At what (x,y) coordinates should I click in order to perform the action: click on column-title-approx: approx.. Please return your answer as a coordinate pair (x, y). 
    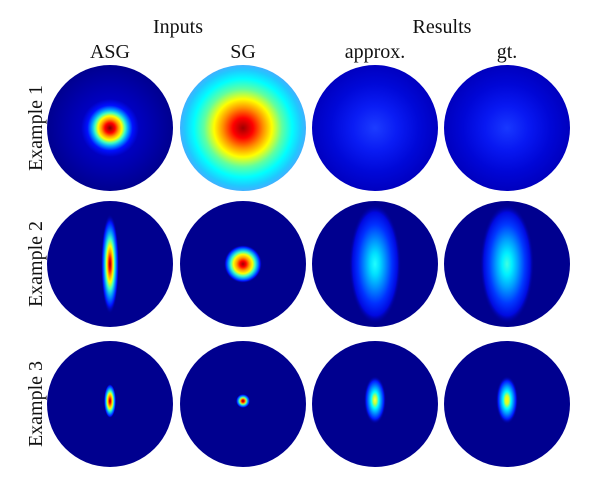
    Looking at the image, I should click on (375, 52).